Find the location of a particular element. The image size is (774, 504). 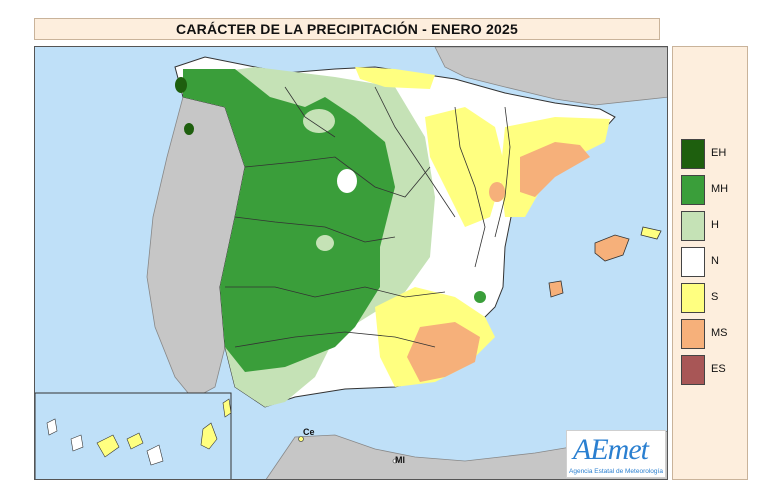

legend-panel: EH MH H N S MS ES is located at coordinates (710, 263).